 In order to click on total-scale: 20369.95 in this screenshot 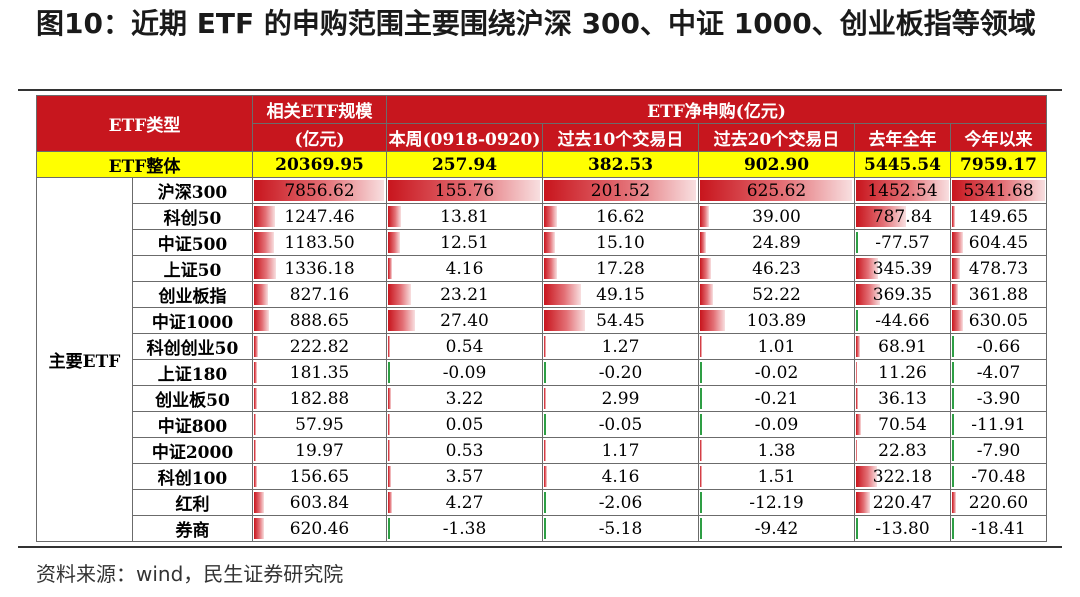, I will do `click(319, 164)`.